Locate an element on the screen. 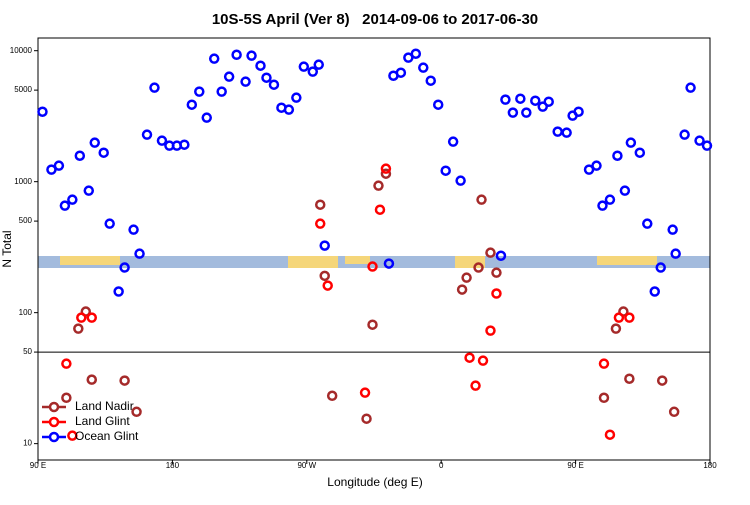  y-tick-label: 10 is located at coordinates (27, 443).